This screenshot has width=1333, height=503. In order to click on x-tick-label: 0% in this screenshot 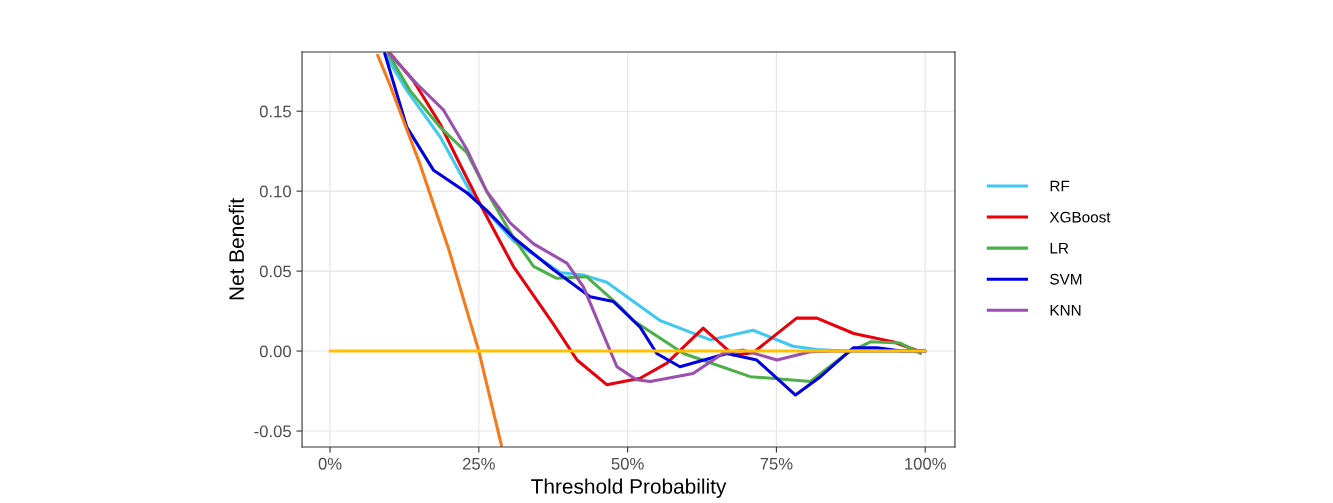, I will do `click(330, 463)`.